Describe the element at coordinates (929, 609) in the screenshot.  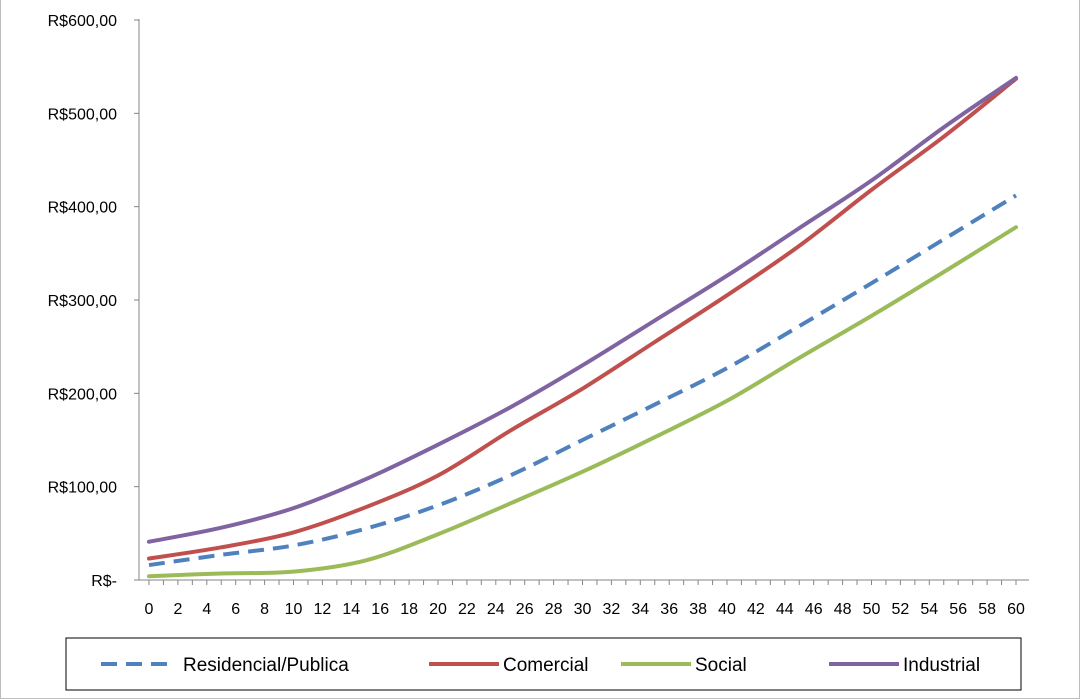
I see `x-tick-label: 54` at that location.